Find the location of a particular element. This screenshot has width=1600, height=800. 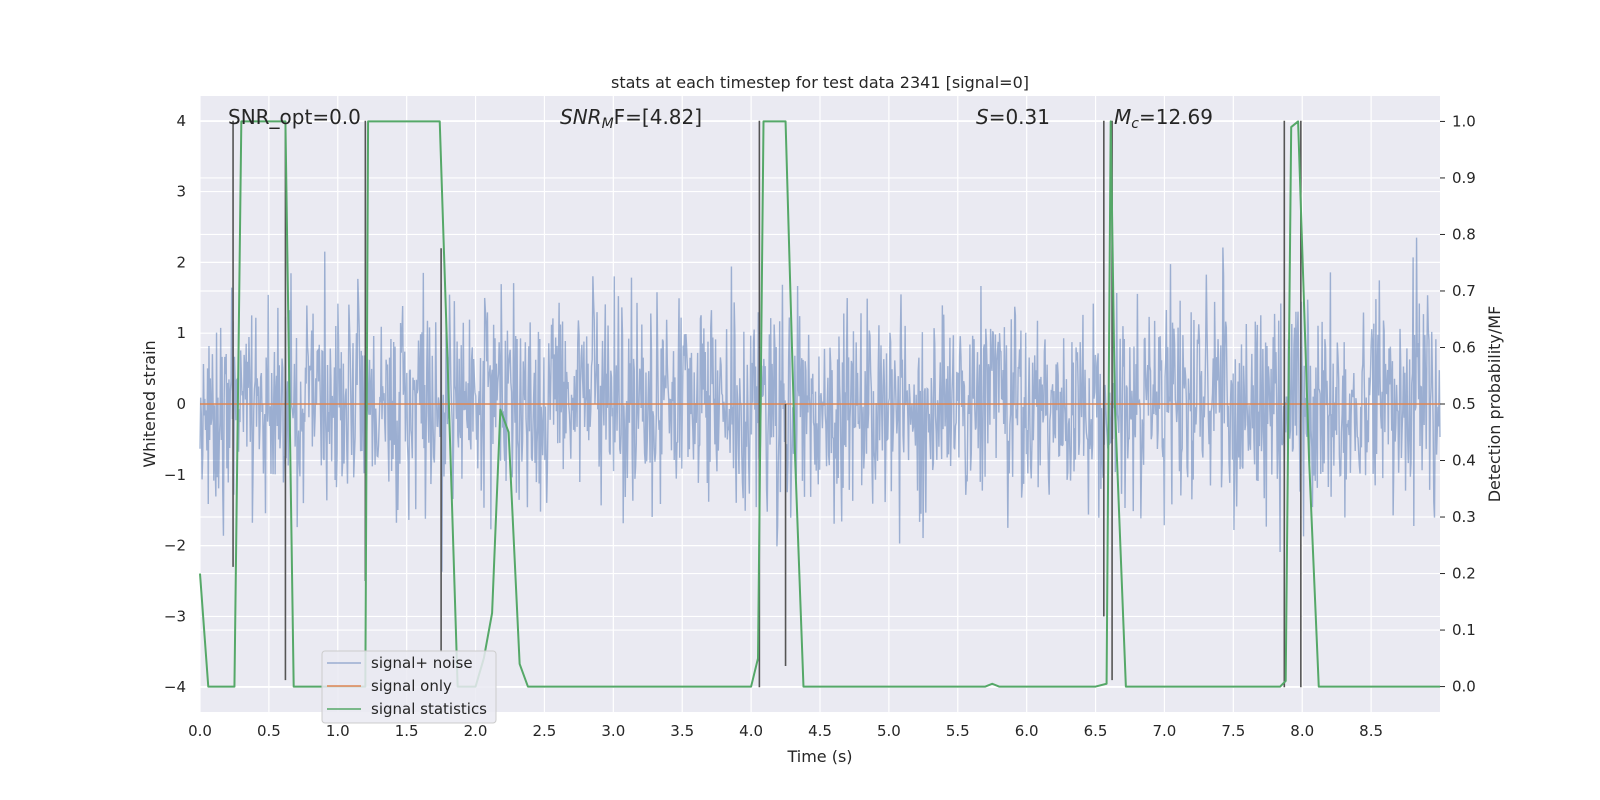

y-tick-label-right: 1.0 is located at coordinates (1464, 121).